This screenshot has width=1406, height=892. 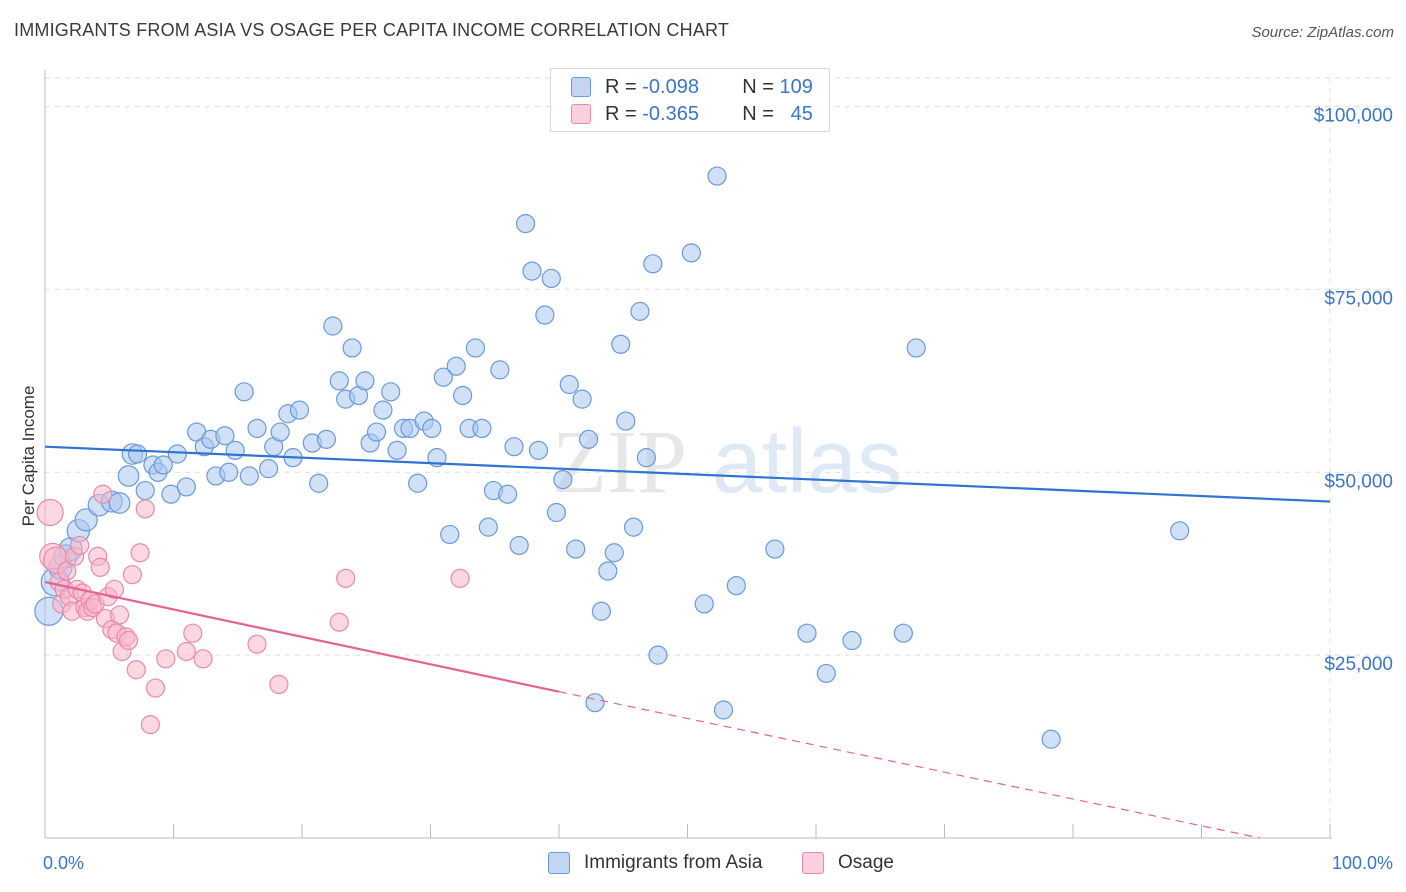 What do you see at coordinates (1353, 116) in the screenshot?
I see `y-tick-label: $100,000` at bounding box center [1353, 116].